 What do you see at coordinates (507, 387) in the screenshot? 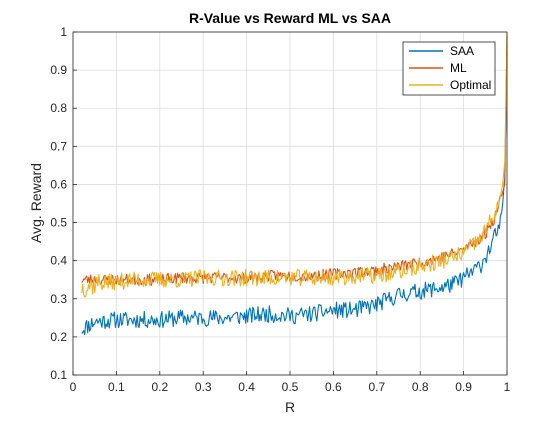
I see `x-tick-label: 1` at bounding box center [507, 387].